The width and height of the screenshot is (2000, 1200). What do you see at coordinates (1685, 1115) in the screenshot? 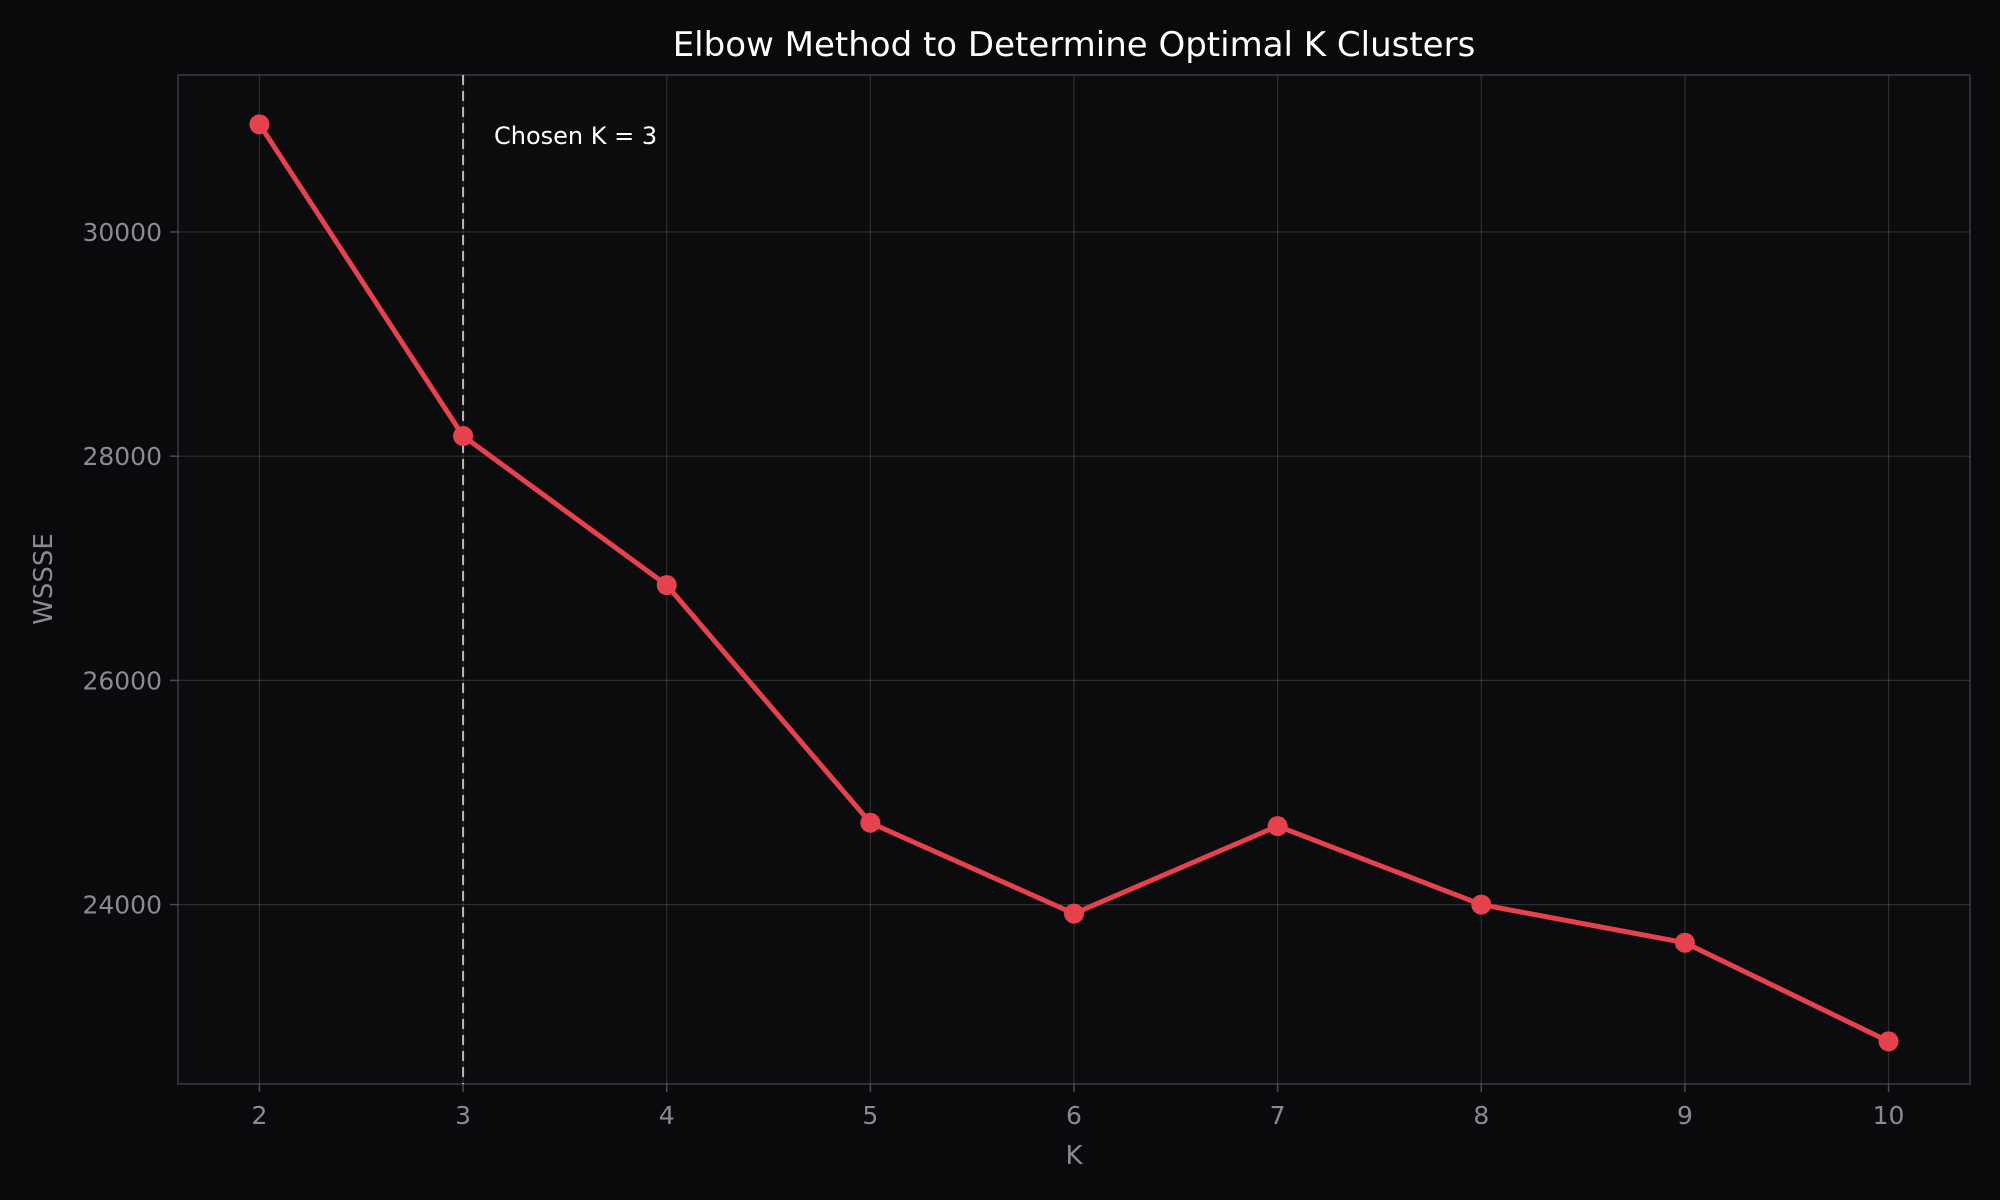
I see `x-tick-label-9: 9` at bounding box center [1685, 1115].